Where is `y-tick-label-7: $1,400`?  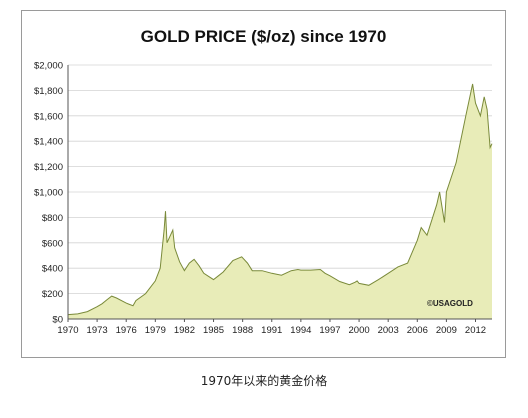
y-tick-label-7: $1,400 is located at coordinates (48, 142).